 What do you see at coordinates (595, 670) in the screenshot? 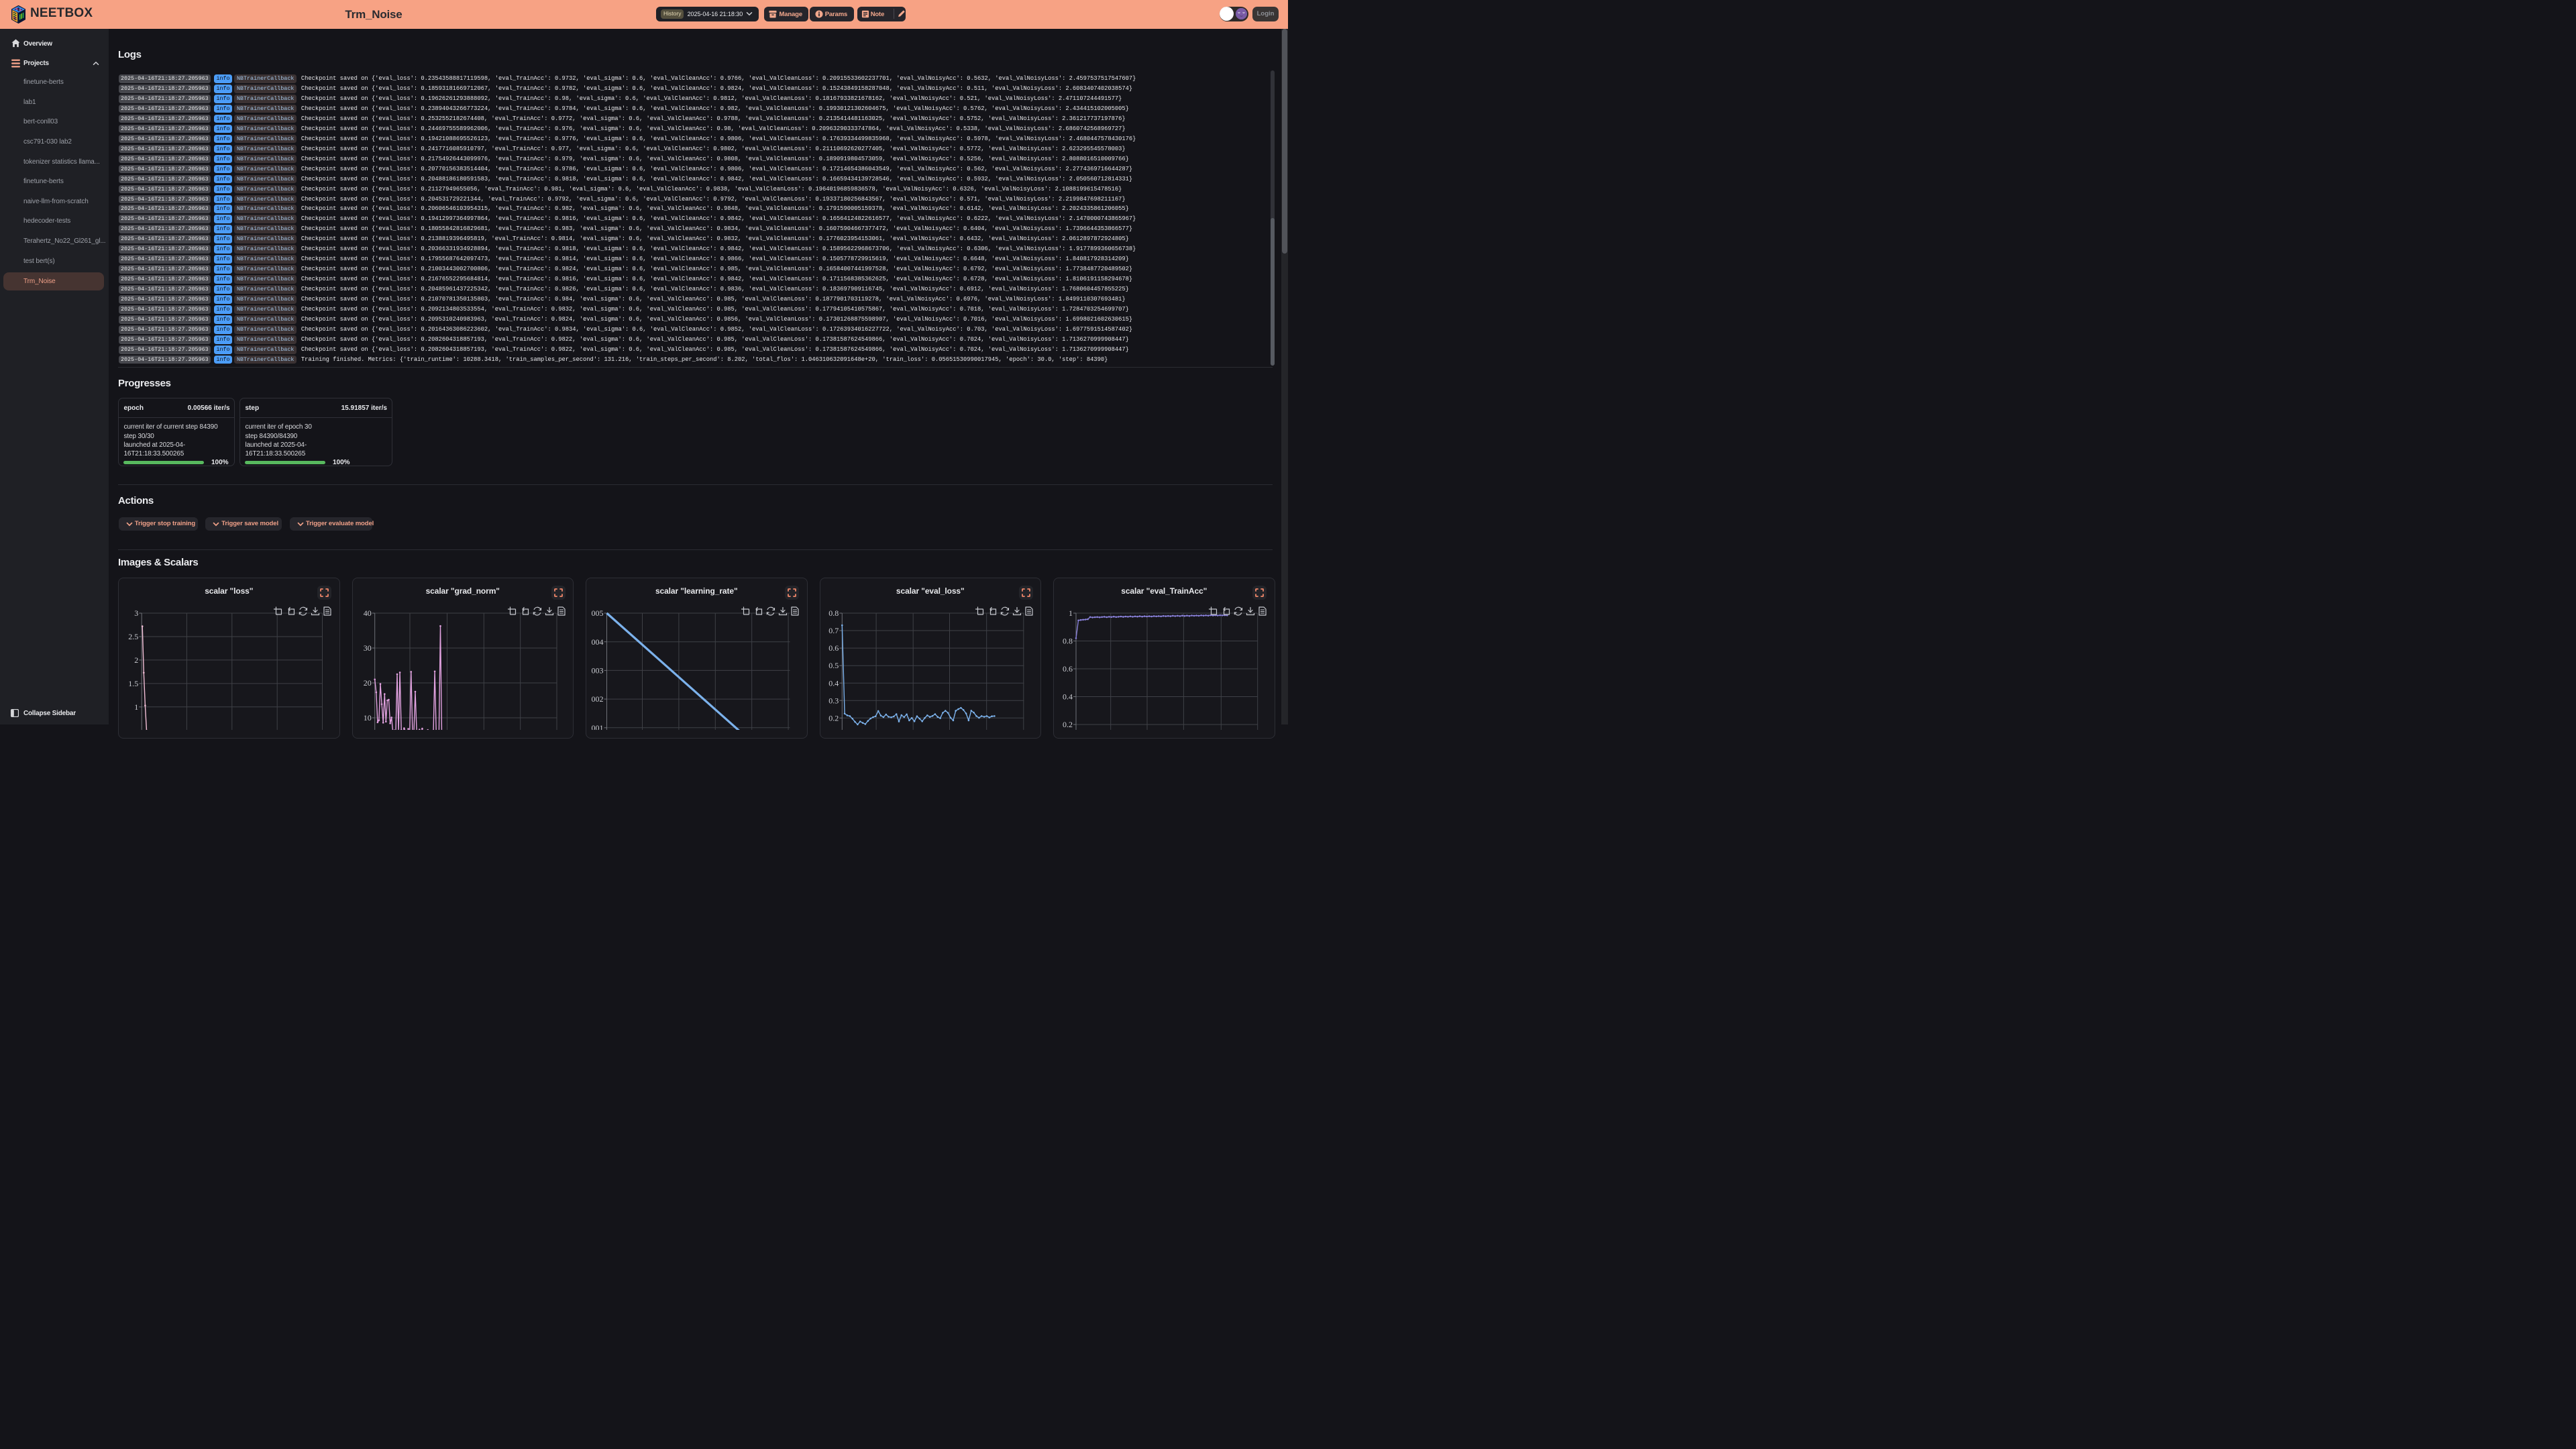
I see `svg-text: 0.003` at bounding box center [595, 670].